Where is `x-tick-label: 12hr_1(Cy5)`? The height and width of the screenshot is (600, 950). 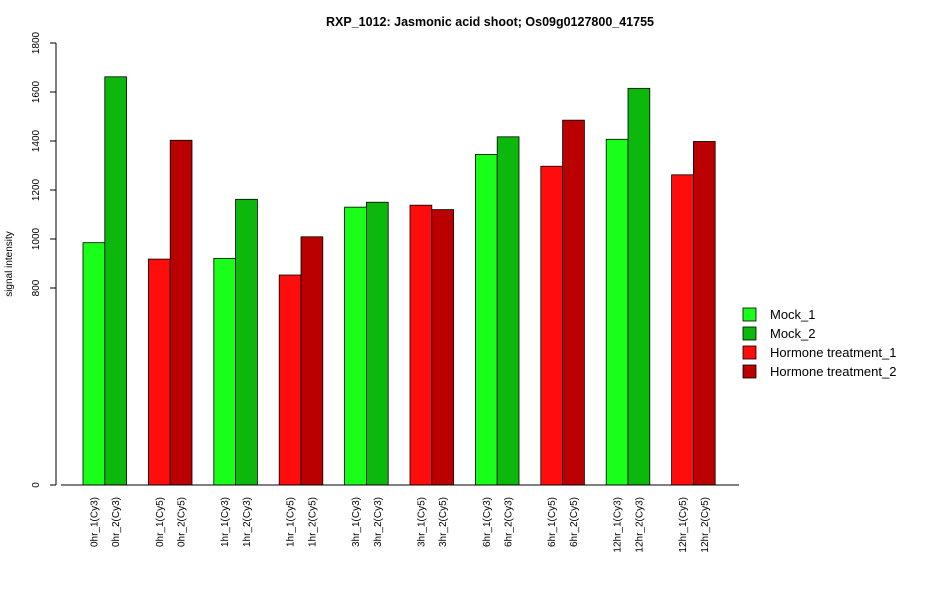
x-tick-label: 12hr_1(Cy5) is located at coordinates (683, 525).